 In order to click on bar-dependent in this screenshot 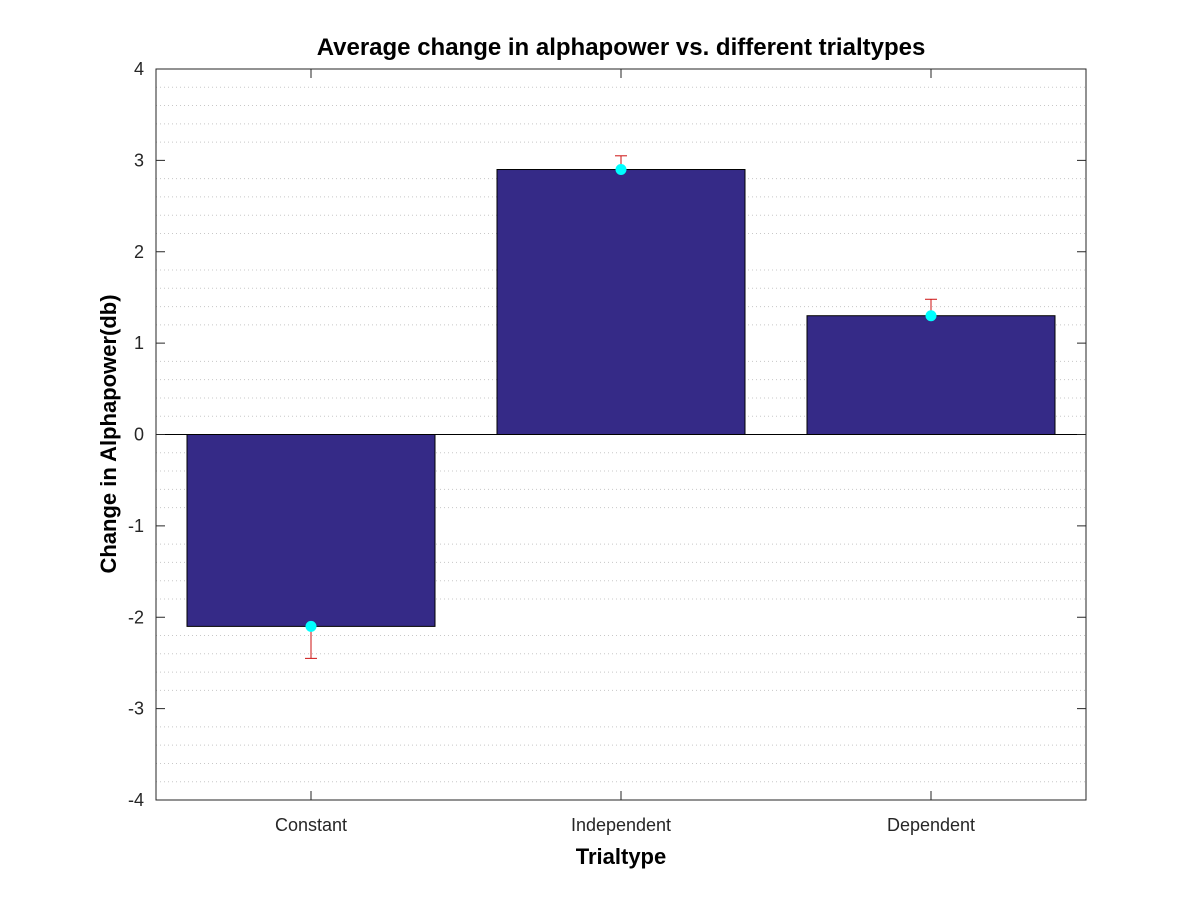, I will do `click(931, 375)`.